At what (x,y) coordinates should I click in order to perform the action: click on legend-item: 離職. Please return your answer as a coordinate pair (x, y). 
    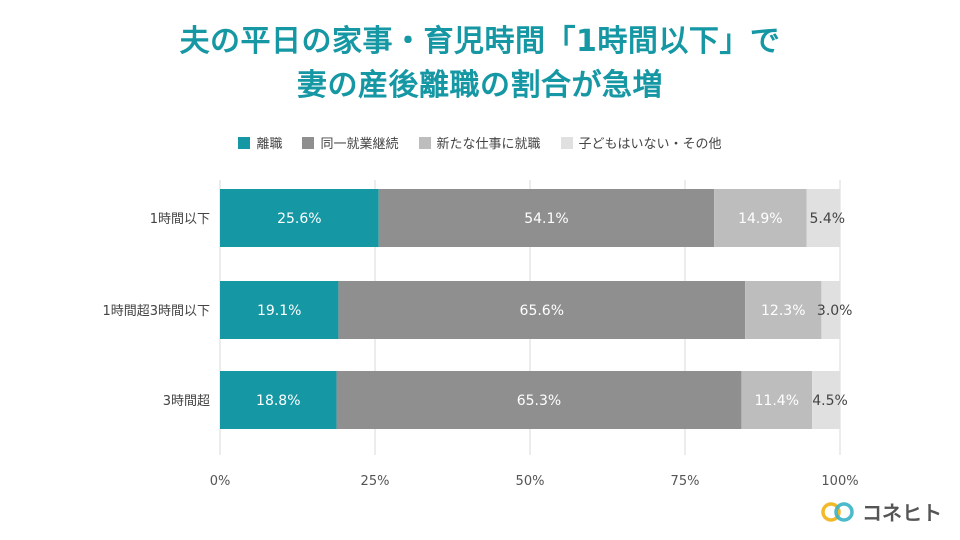
    Looking at the image, I should click on (260, 142).